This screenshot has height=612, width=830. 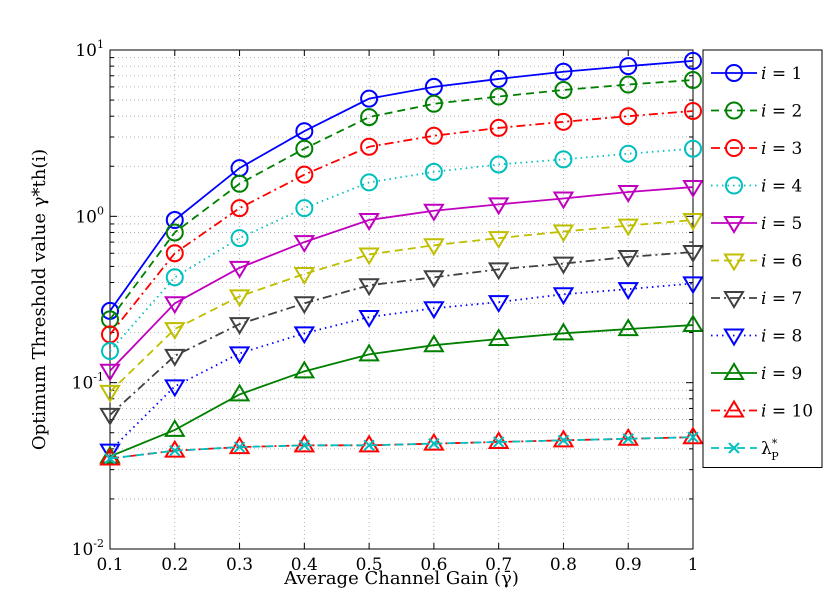 I want to click on legend-label: i = 5, so click(x=781, y=224).